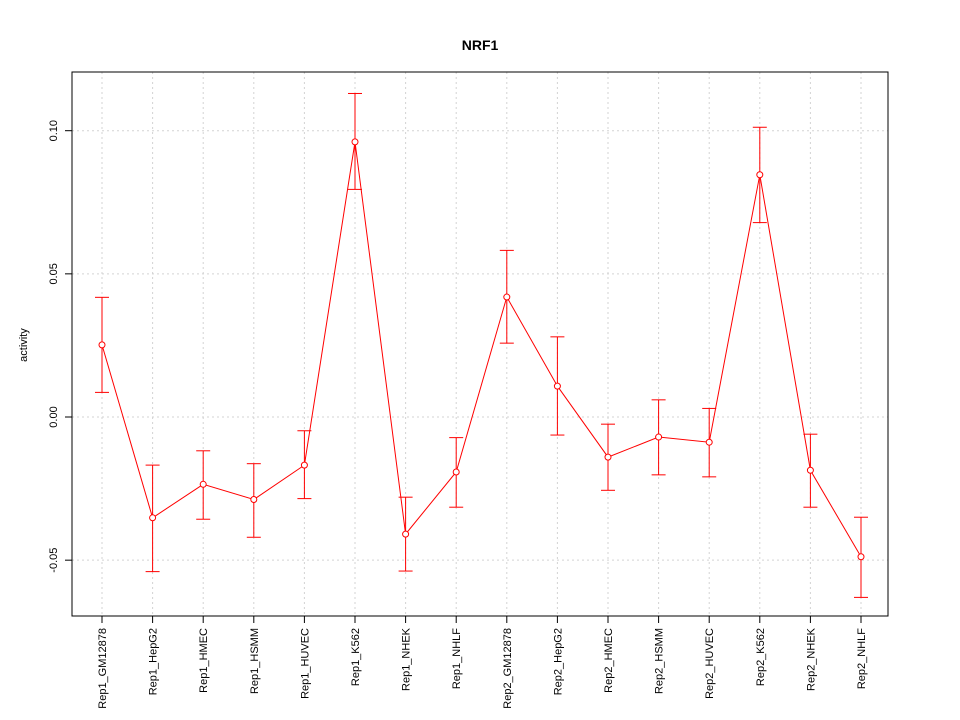 The height and width of the screenshot is (720, 960). What do you see at coordinates (710, 663) in the screenshot?
I see `x-tick-label: Rep2_HUVEC` at bounding box center [710, 663].